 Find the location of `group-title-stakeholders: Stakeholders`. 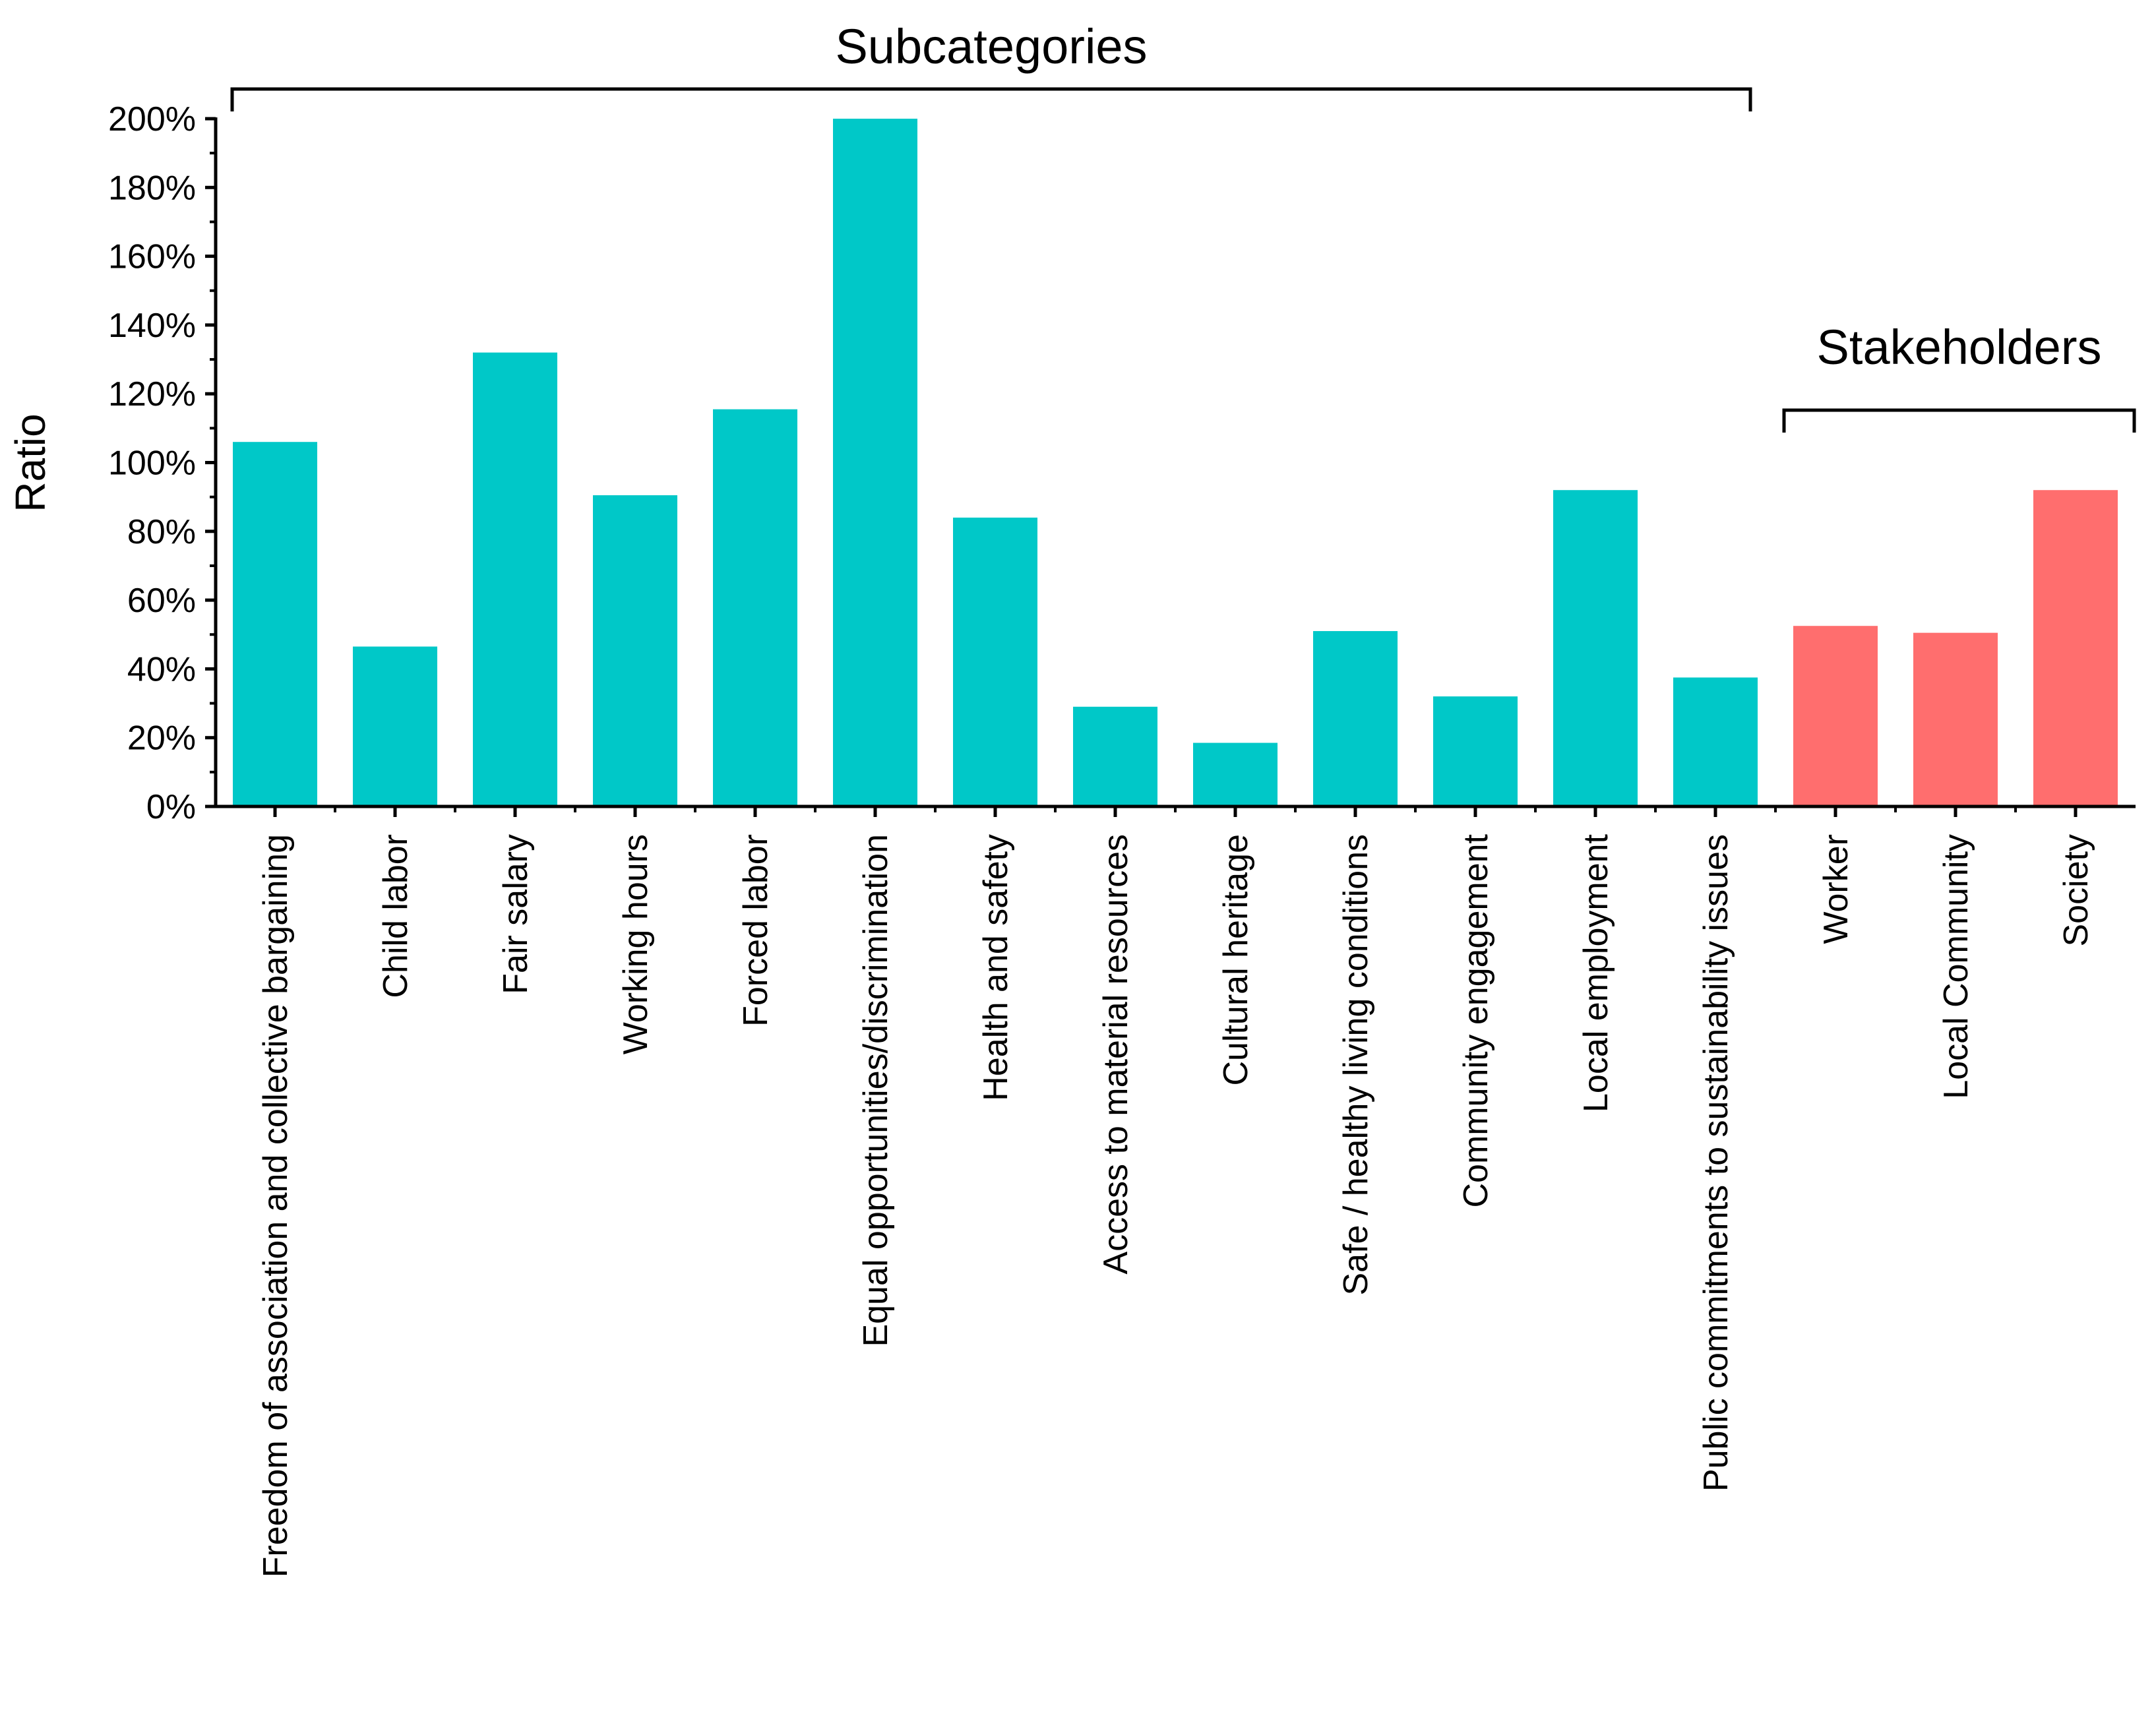

group-title-stakeholders: Stakeholders is located at coordinates (1959, 348).